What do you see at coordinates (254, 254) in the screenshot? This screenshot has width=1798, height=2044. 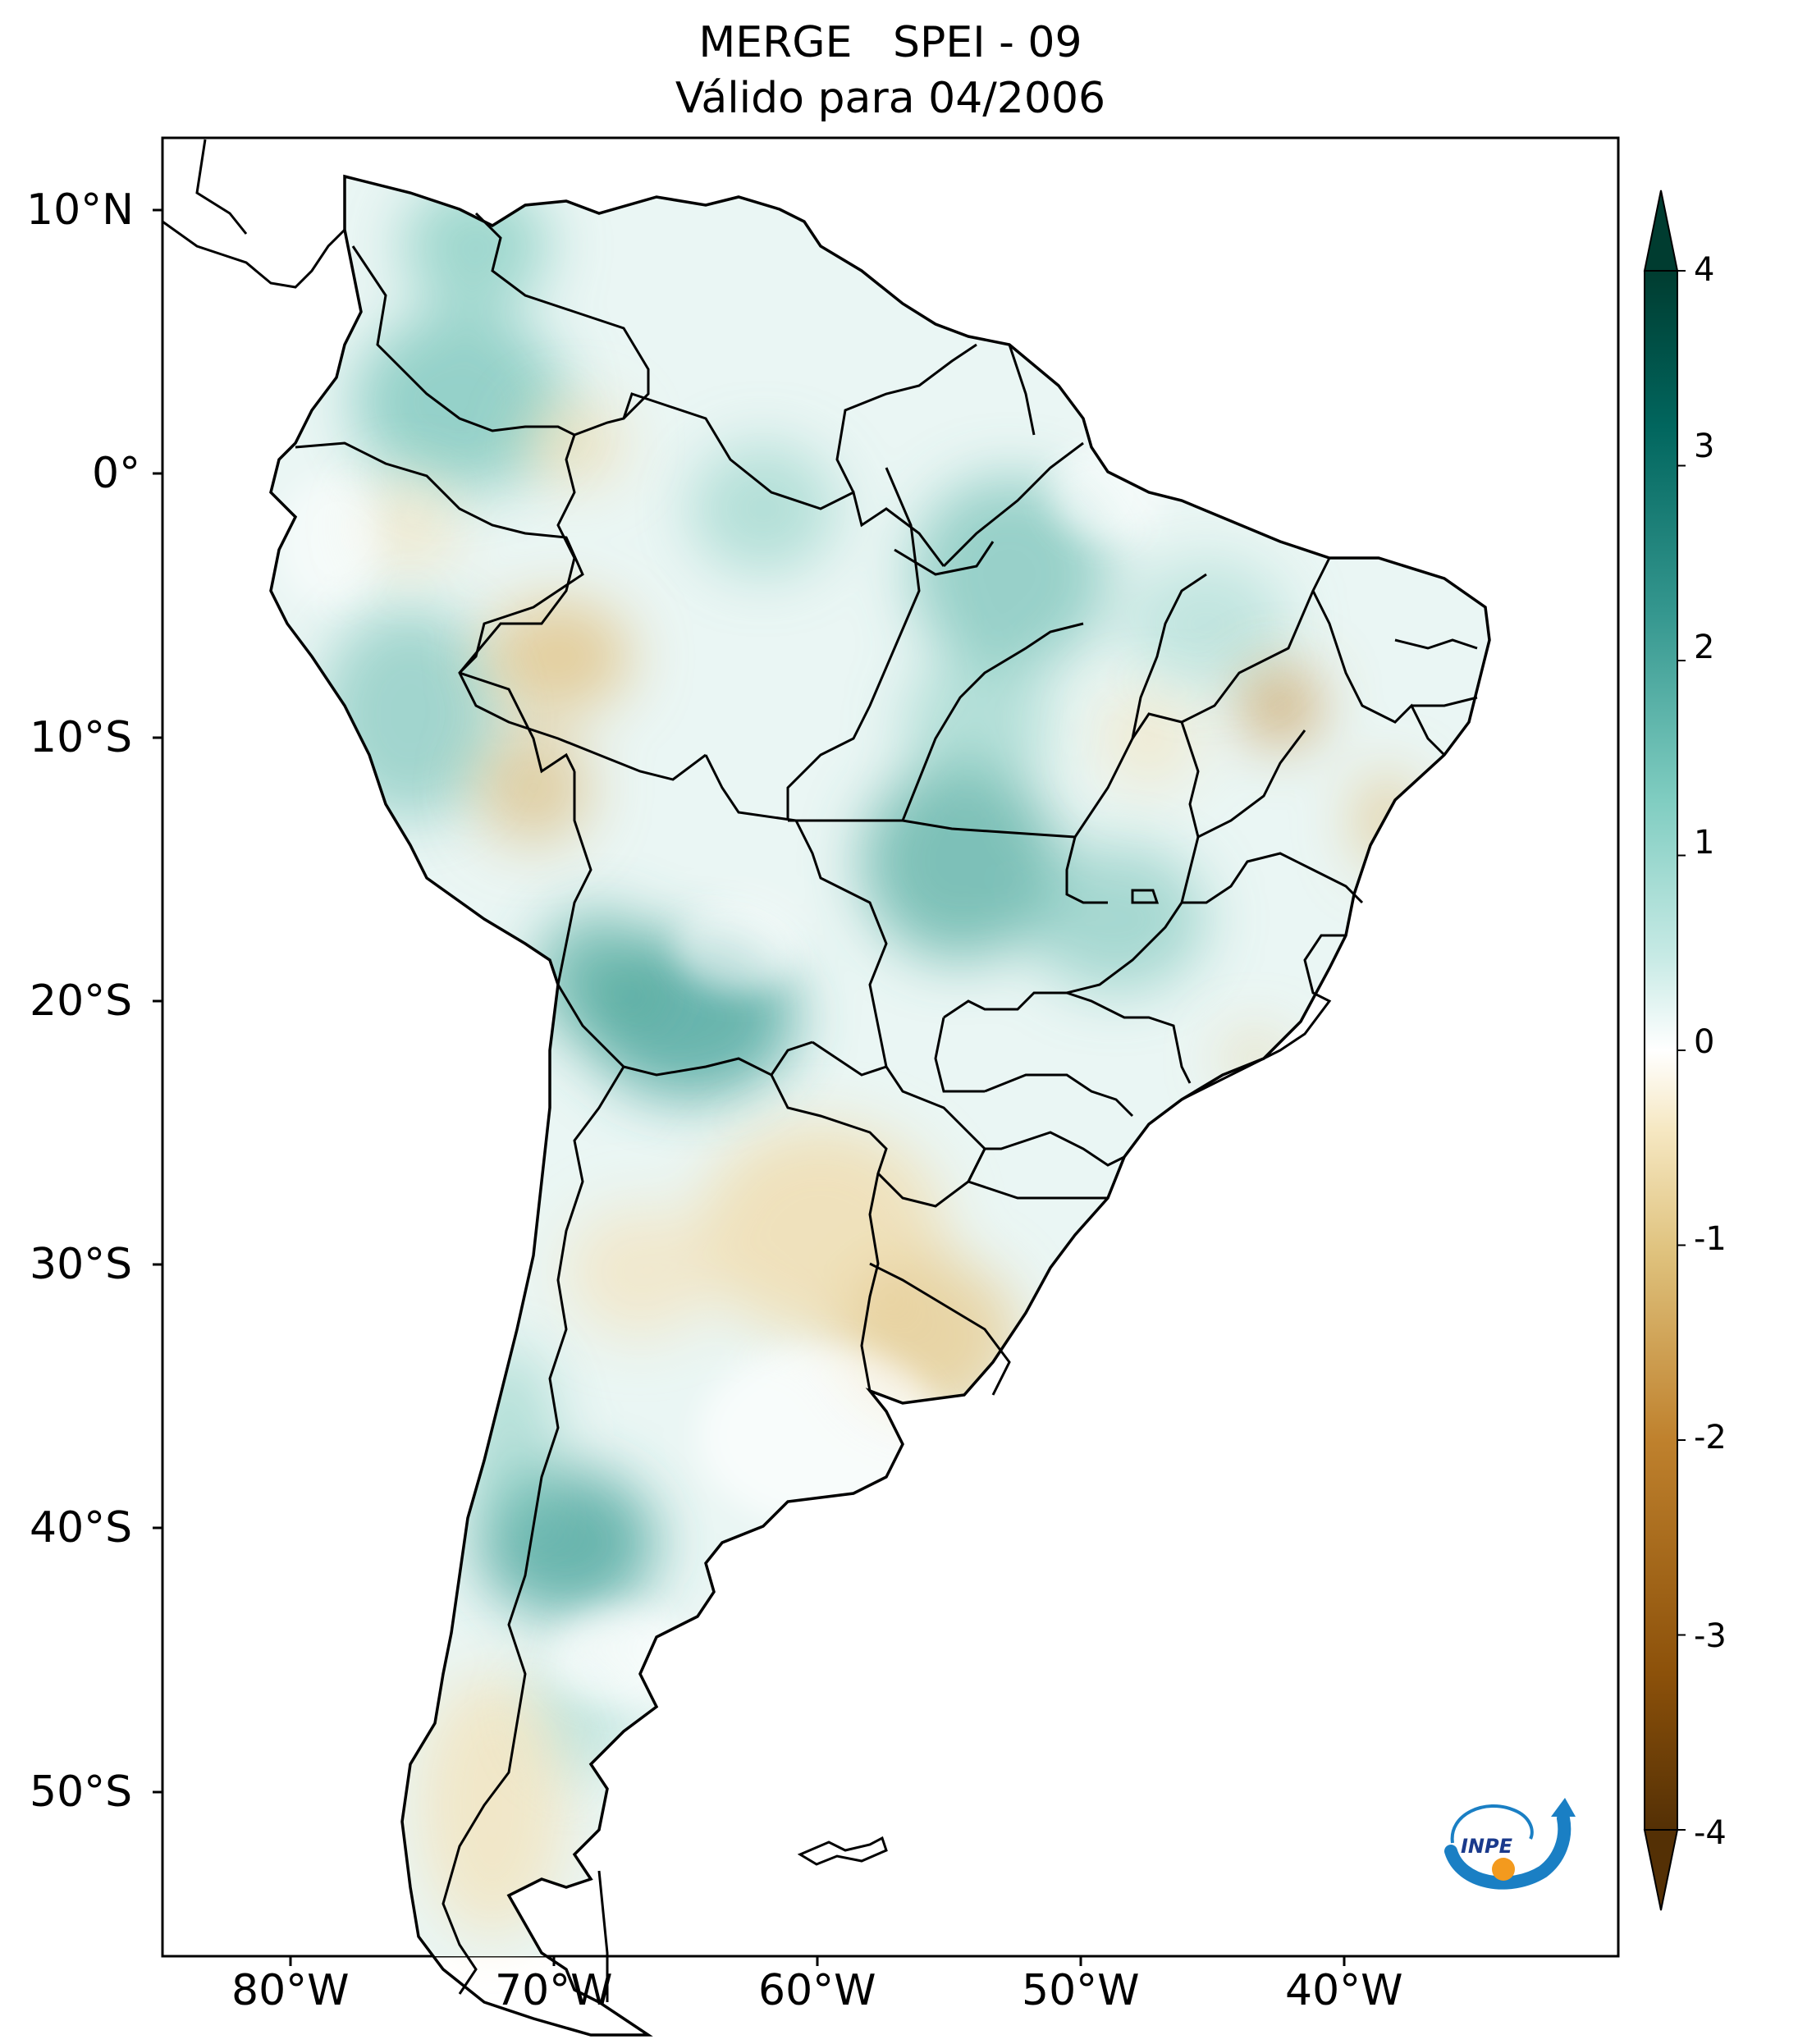 I see `central-america-coast` at bounding box center [254, 254].